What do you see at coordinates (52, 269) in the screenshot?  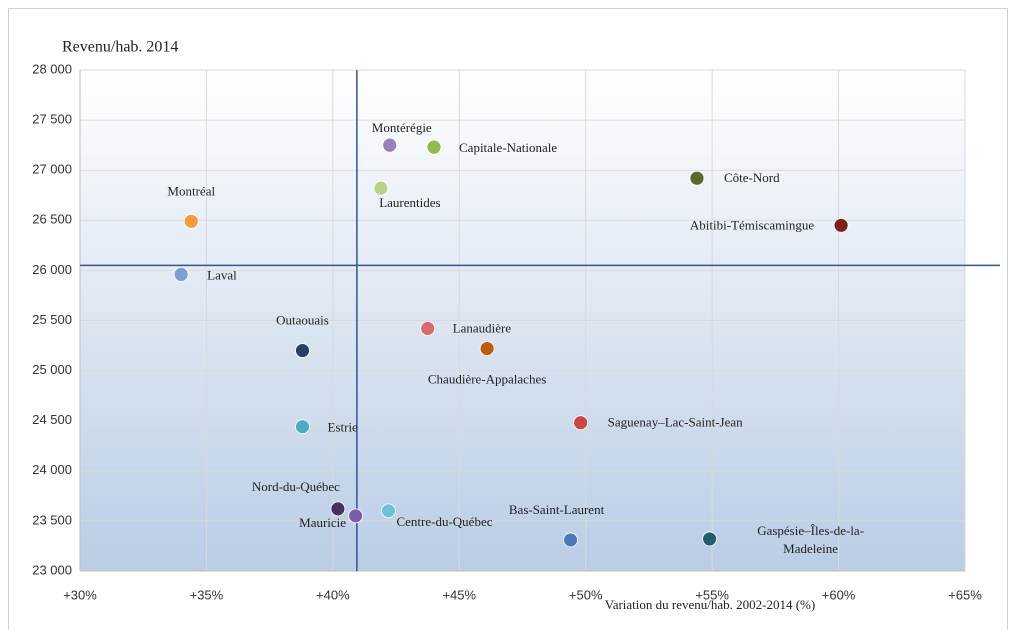 I see `y-tick-label: 26 000` at bounding box center [52, 269].